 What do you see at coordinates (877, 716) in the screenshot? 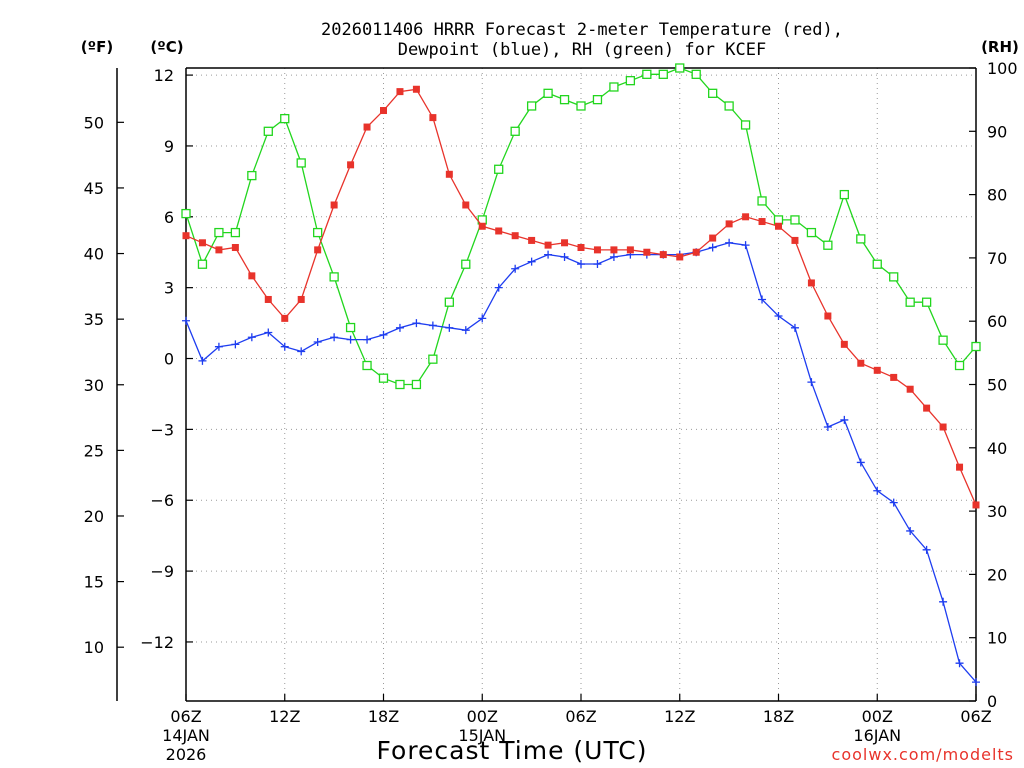
I see `time-tick-label: 00Z` at bounding box center [877, 716].